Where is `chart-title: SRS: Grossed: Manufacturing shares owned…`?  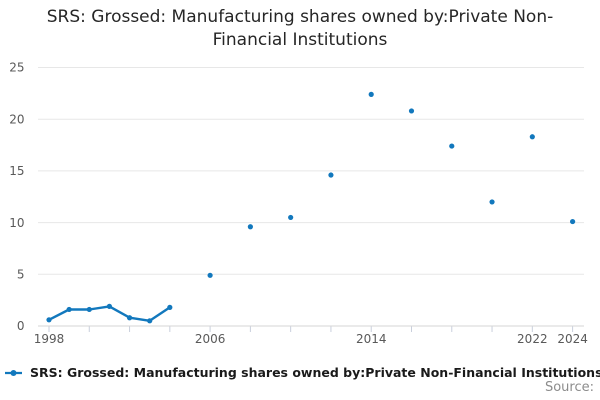
chart-title: SRS: Grossed: Manufacturing shares owned… is located at coordinates (300, 28).